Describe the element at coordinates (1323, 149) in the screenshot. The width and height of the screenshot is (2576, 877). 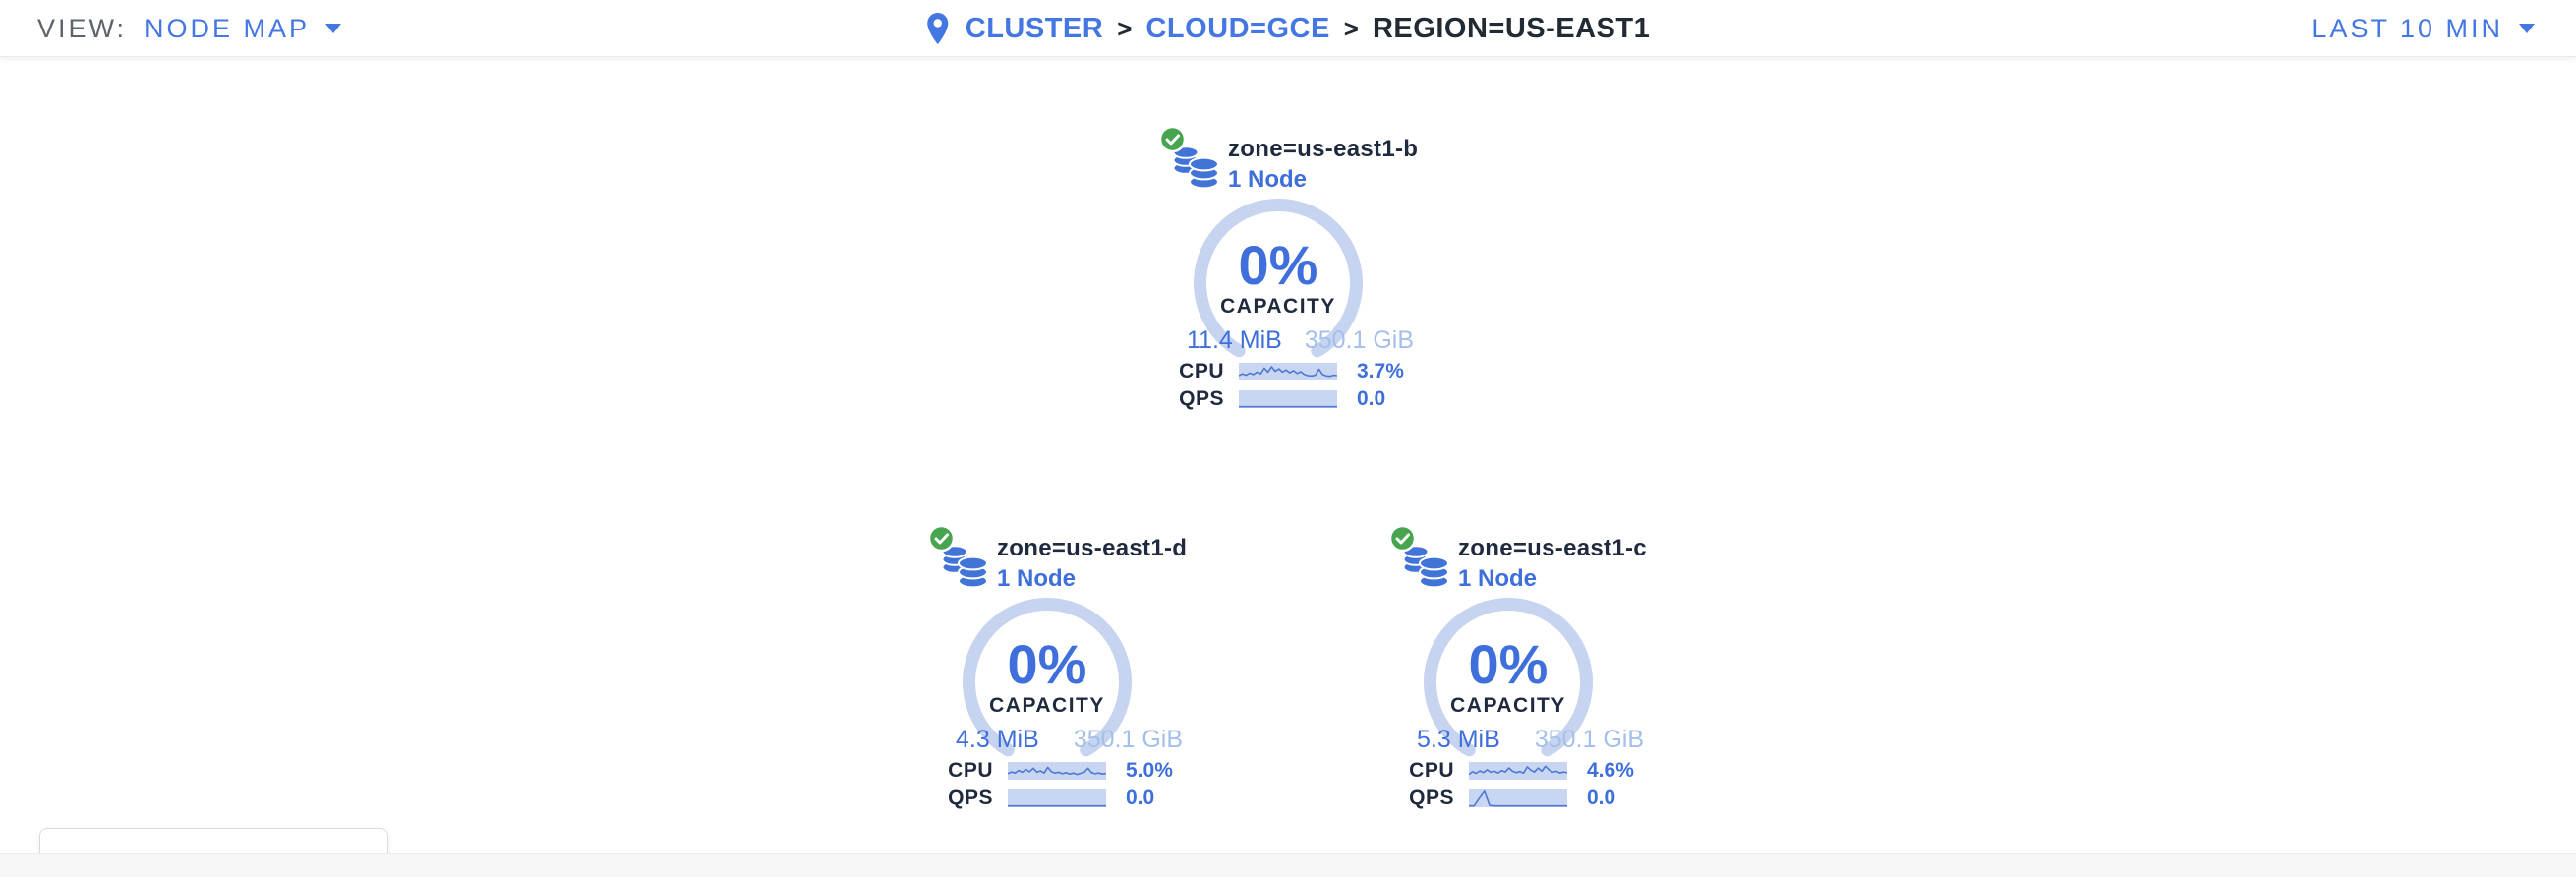
I see `zone-name: zone=us-east1-b` at that location.